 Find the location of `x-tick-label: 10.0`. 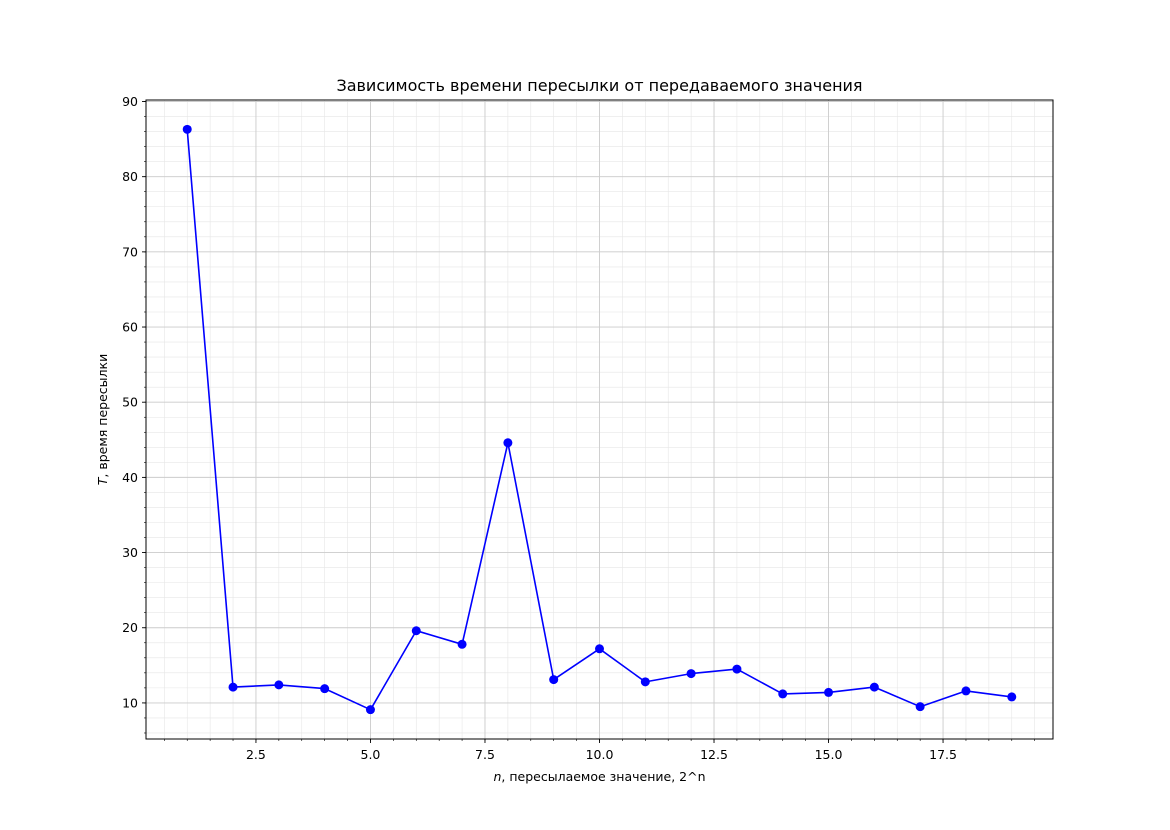

x-tick-label: 10.0 is located at coordinates (600, 754).